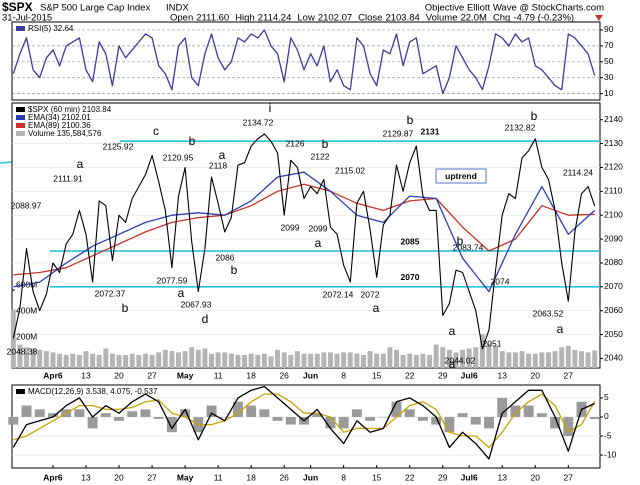 This screenshot has height=485, width=640. I want to click on price-label: 2074, so click(500, 281).